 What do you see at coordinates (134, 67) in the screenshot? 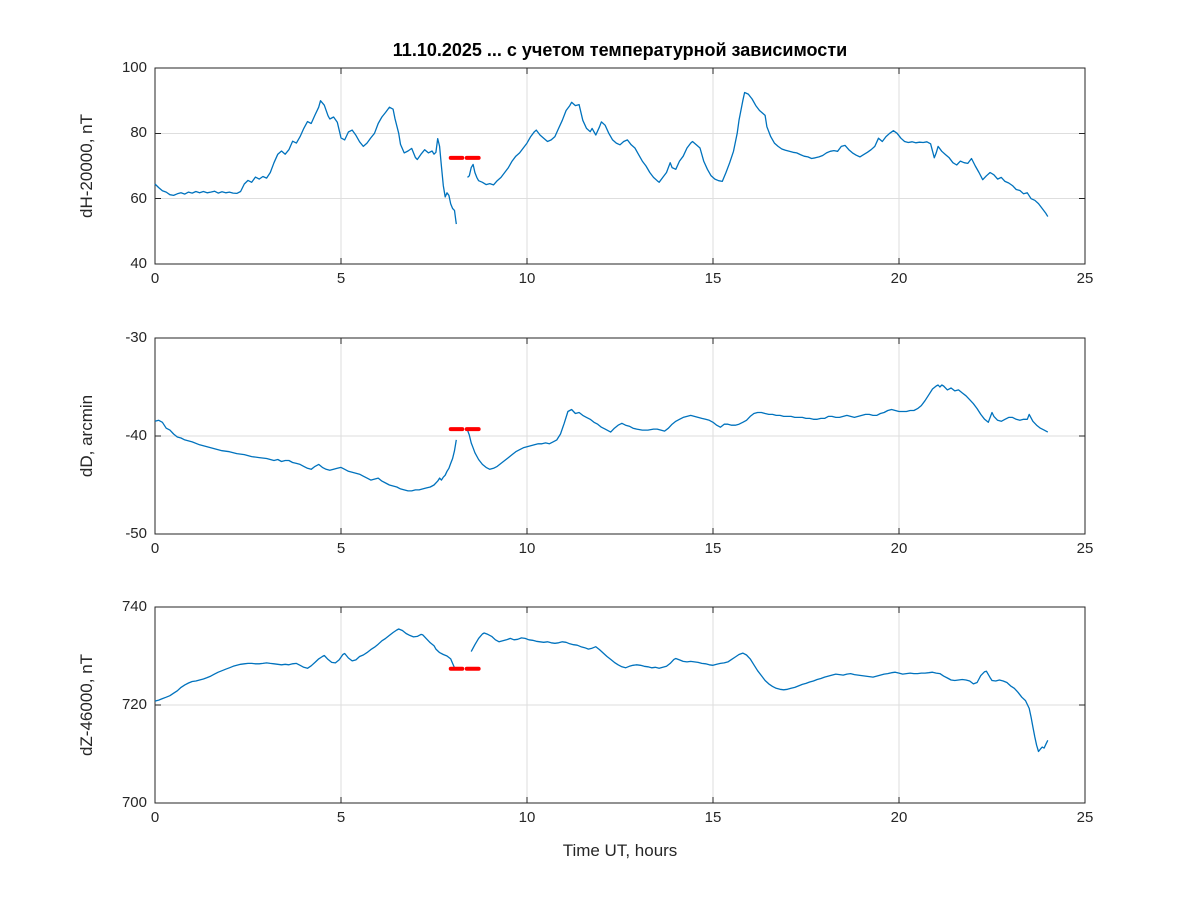
I see `y-tick-label: 100` at bounding box center [134, 67].